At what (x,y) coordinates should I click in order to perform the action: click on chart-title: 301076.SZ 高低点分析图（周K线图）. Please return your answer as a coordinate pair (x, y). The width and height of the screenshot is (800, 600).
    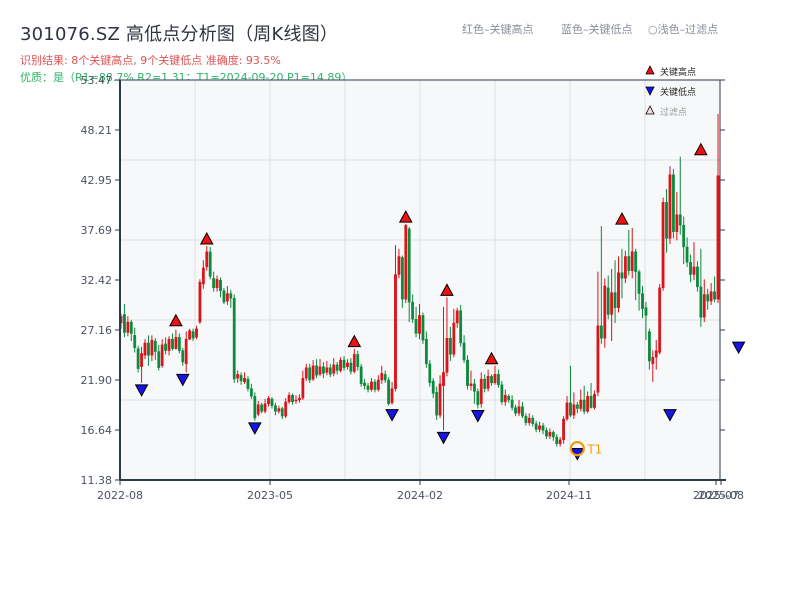
    Looking at the image, I should click on (179, 34).